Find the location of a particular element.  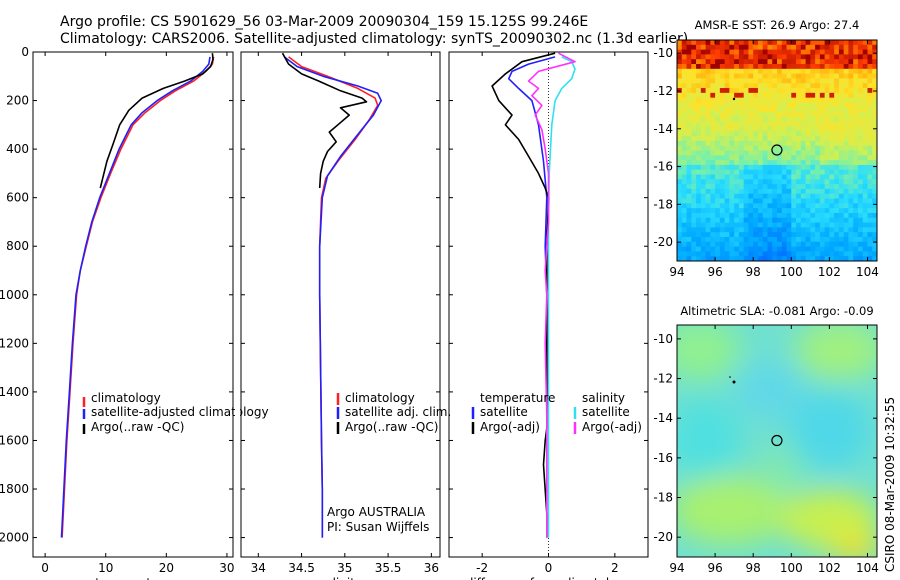

depth-tick-label: 600 is located at coordinates (17, 198).